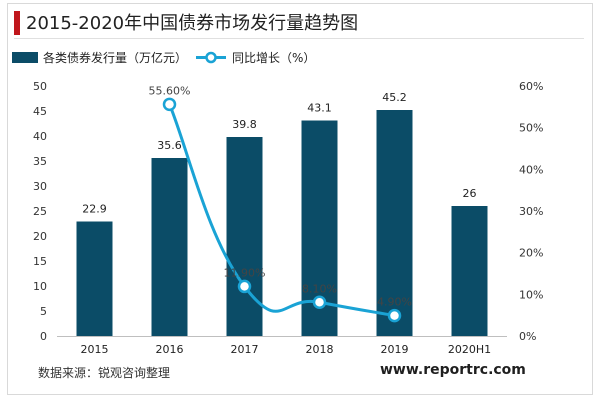 The image size is (600, 401). I want to click on growth-point-2017, so click(244, 286).